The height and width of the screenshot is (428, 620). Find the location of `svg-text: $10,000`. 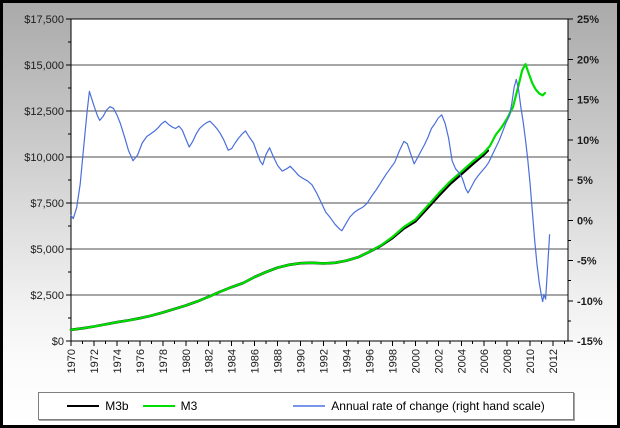

svg-text: $10,000 is located at coordinates (44, 158).